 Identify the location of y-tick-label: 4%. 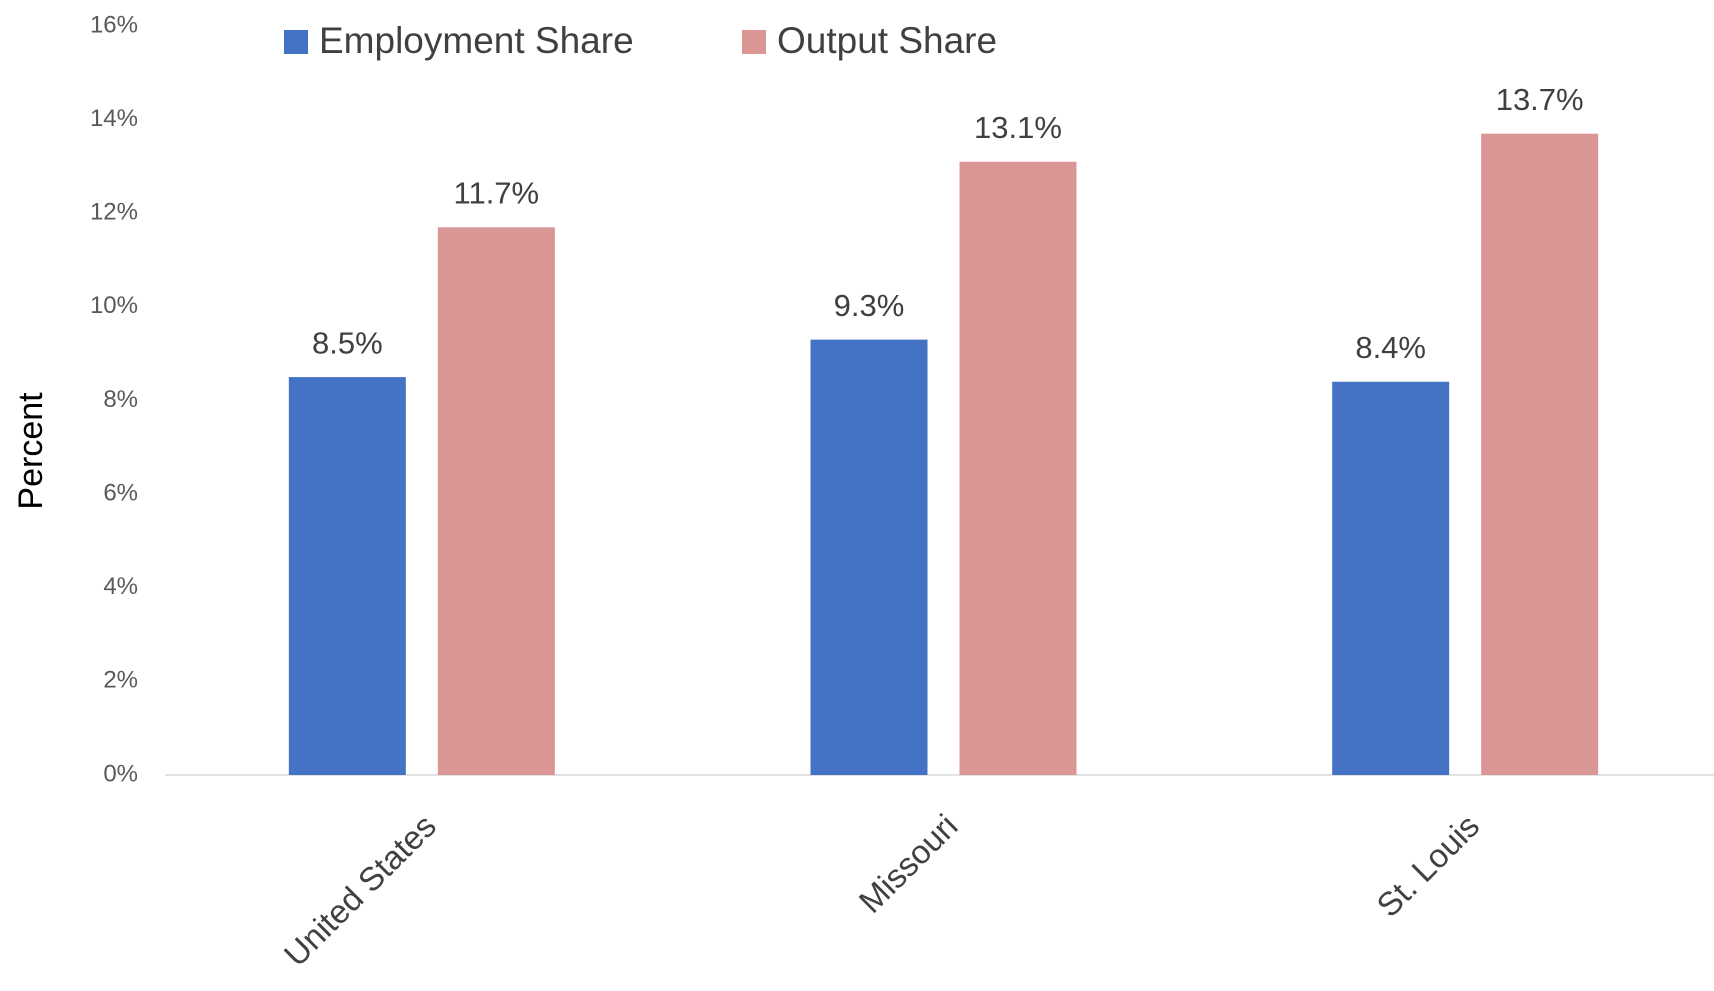
(120, 586).